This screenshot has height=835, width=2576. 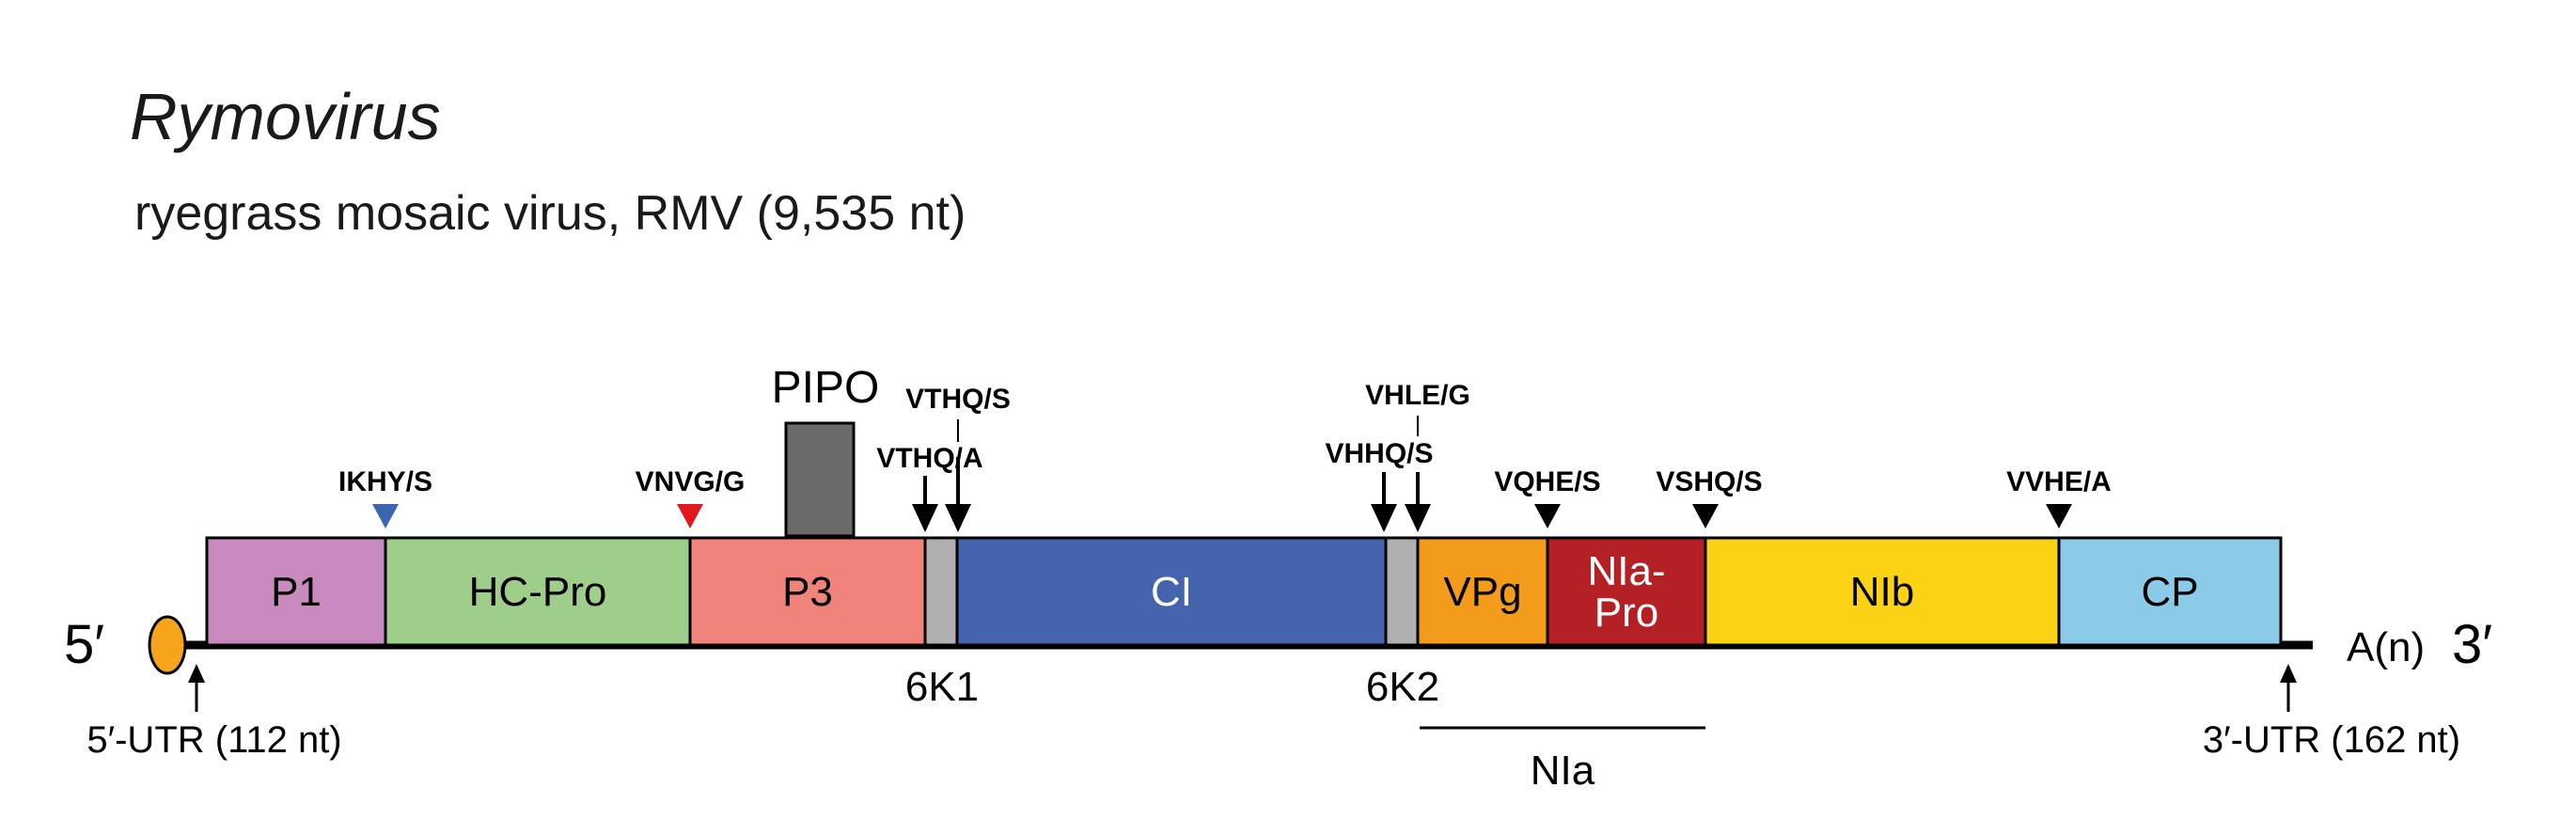 I want to click on nia-bracket-label: NIa, so click(x=1563, y=771).